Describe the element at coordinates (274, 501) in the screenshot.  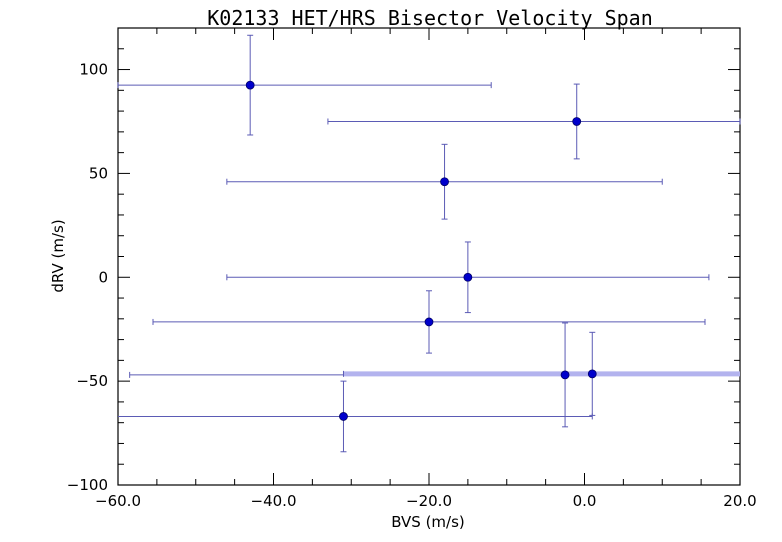
I see `x-tick-label: −40.0` at that location.